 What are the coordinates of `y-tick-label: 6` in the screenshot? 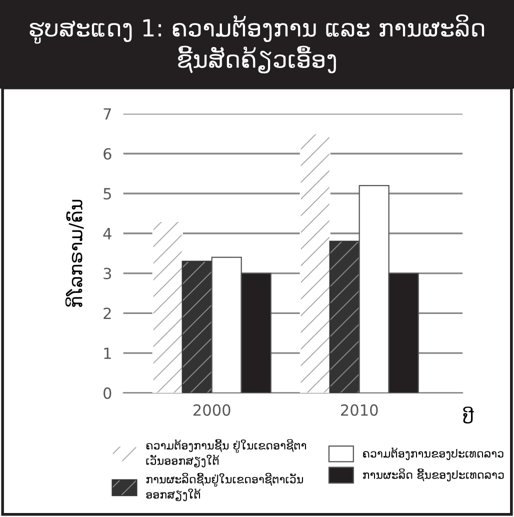 It's located at (108, 154).